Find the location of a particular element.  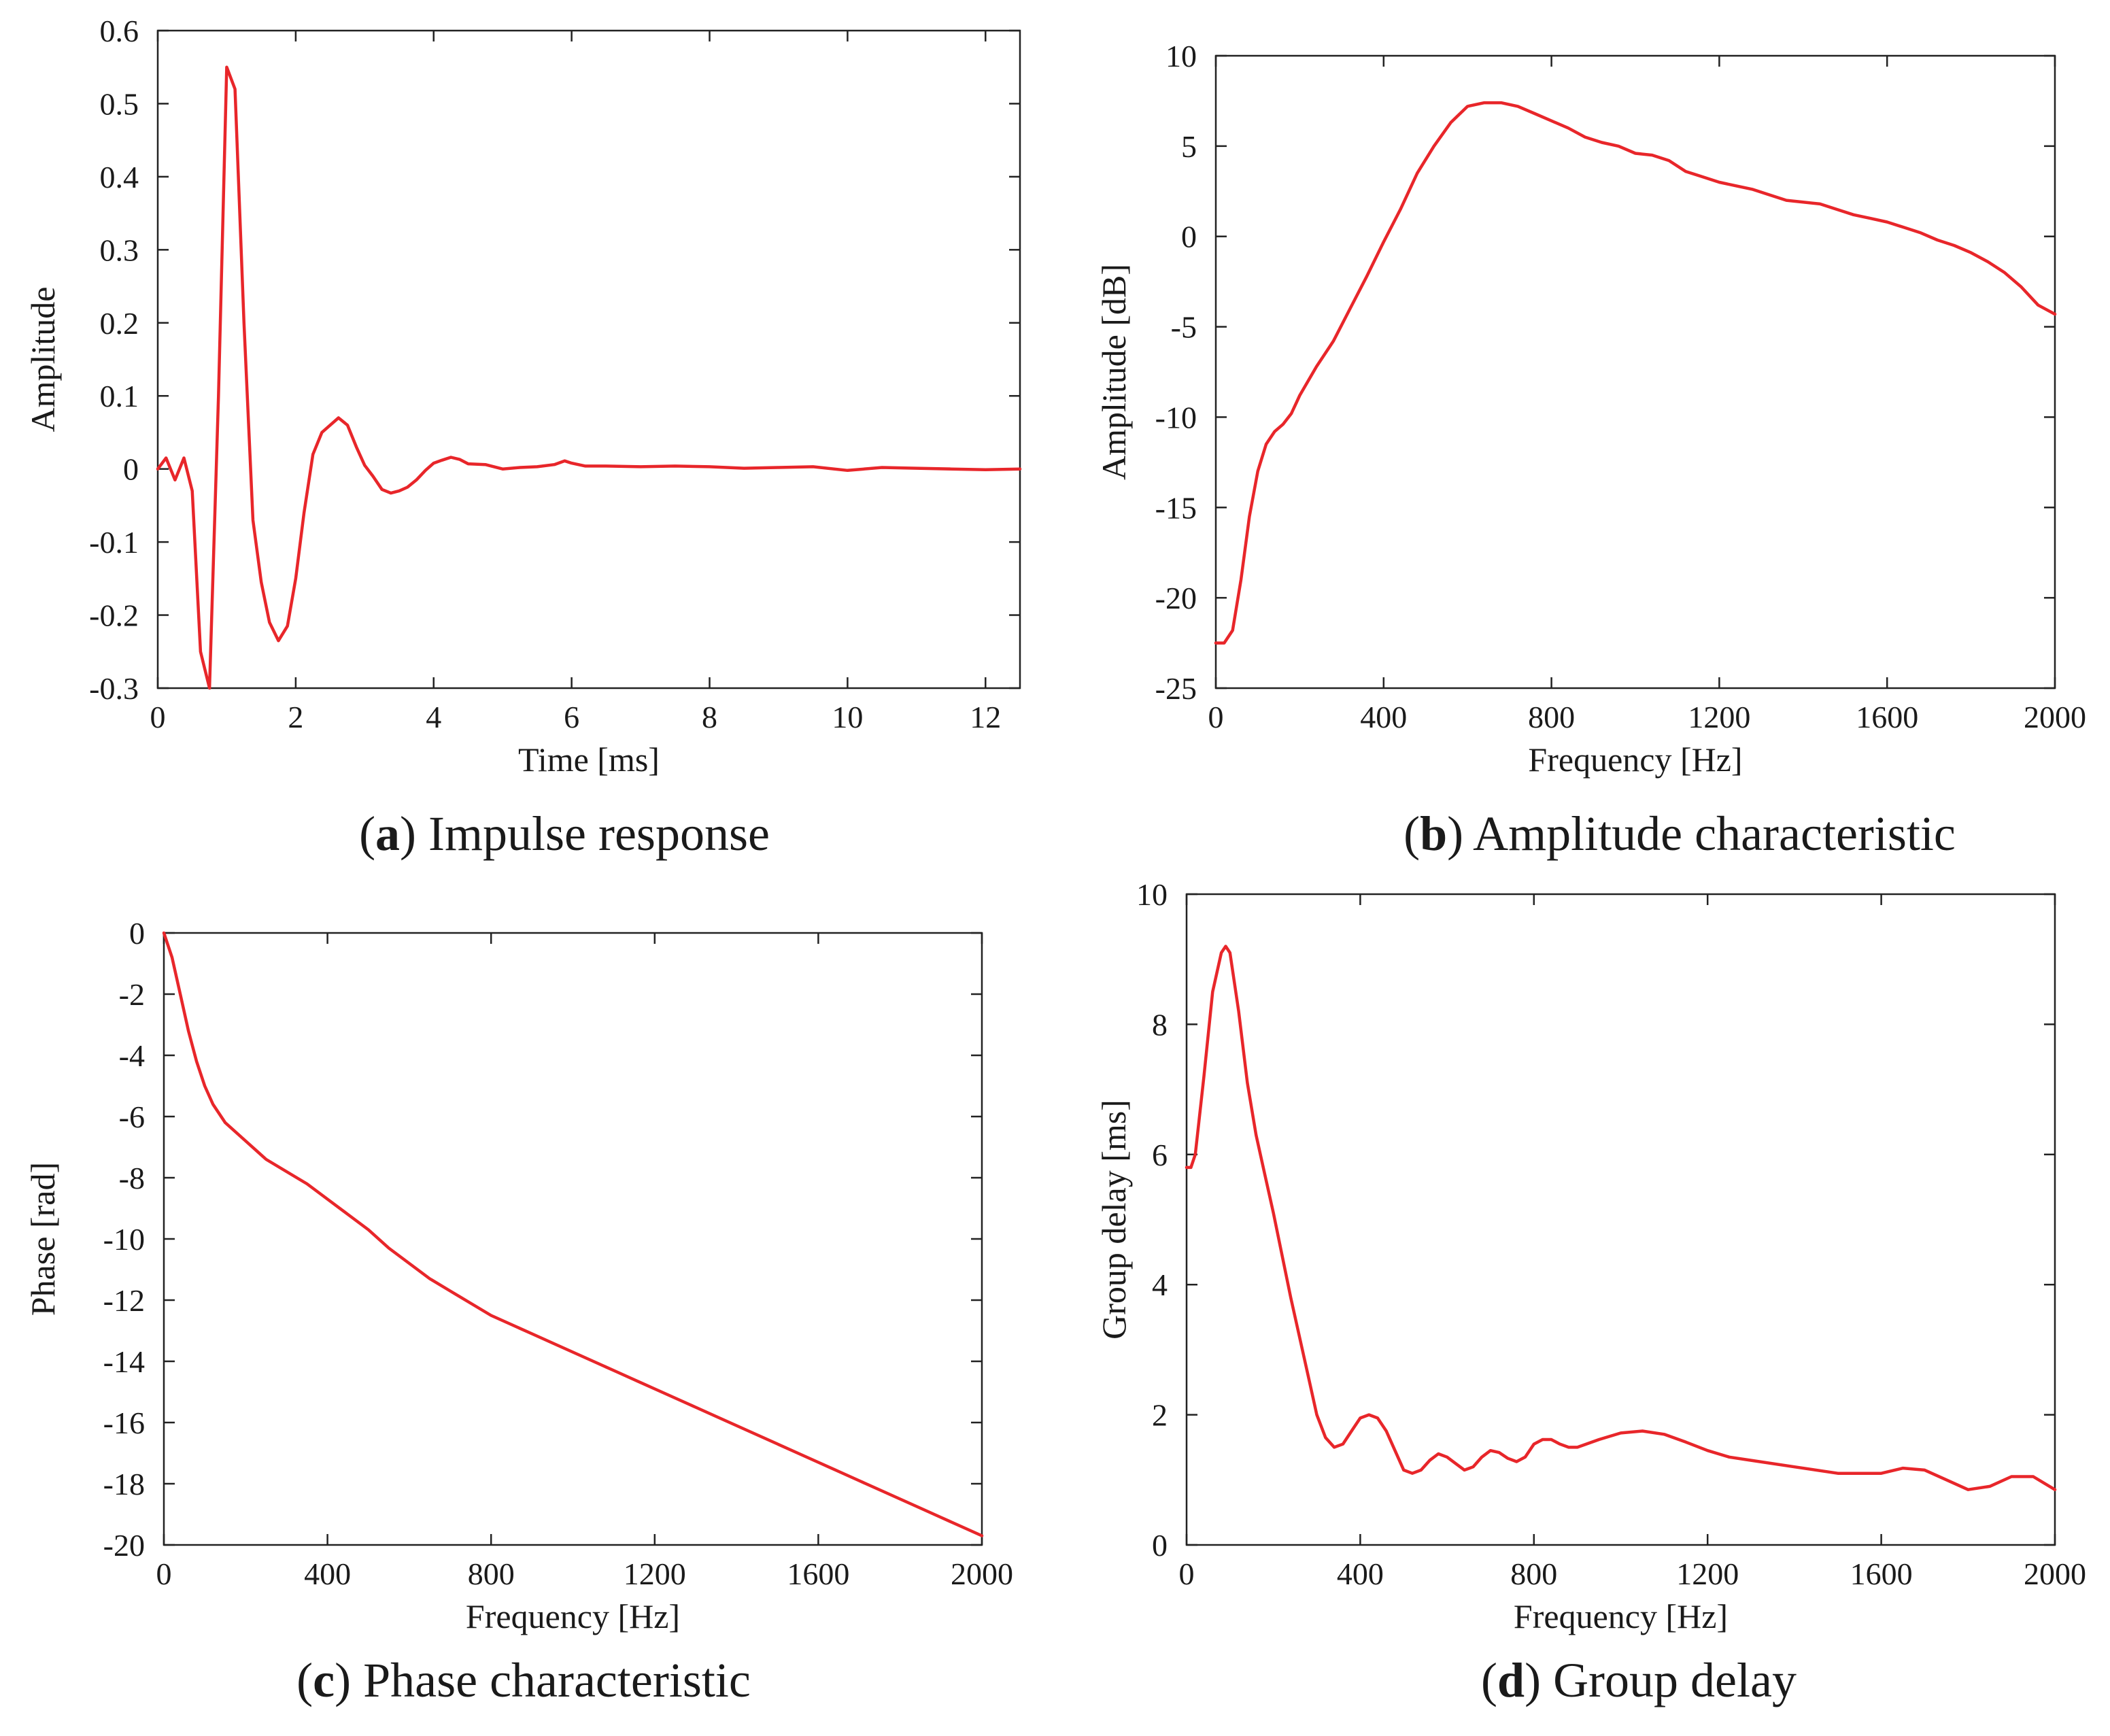

y-tick-label: 4 is located at coordinates (1160, 1284).